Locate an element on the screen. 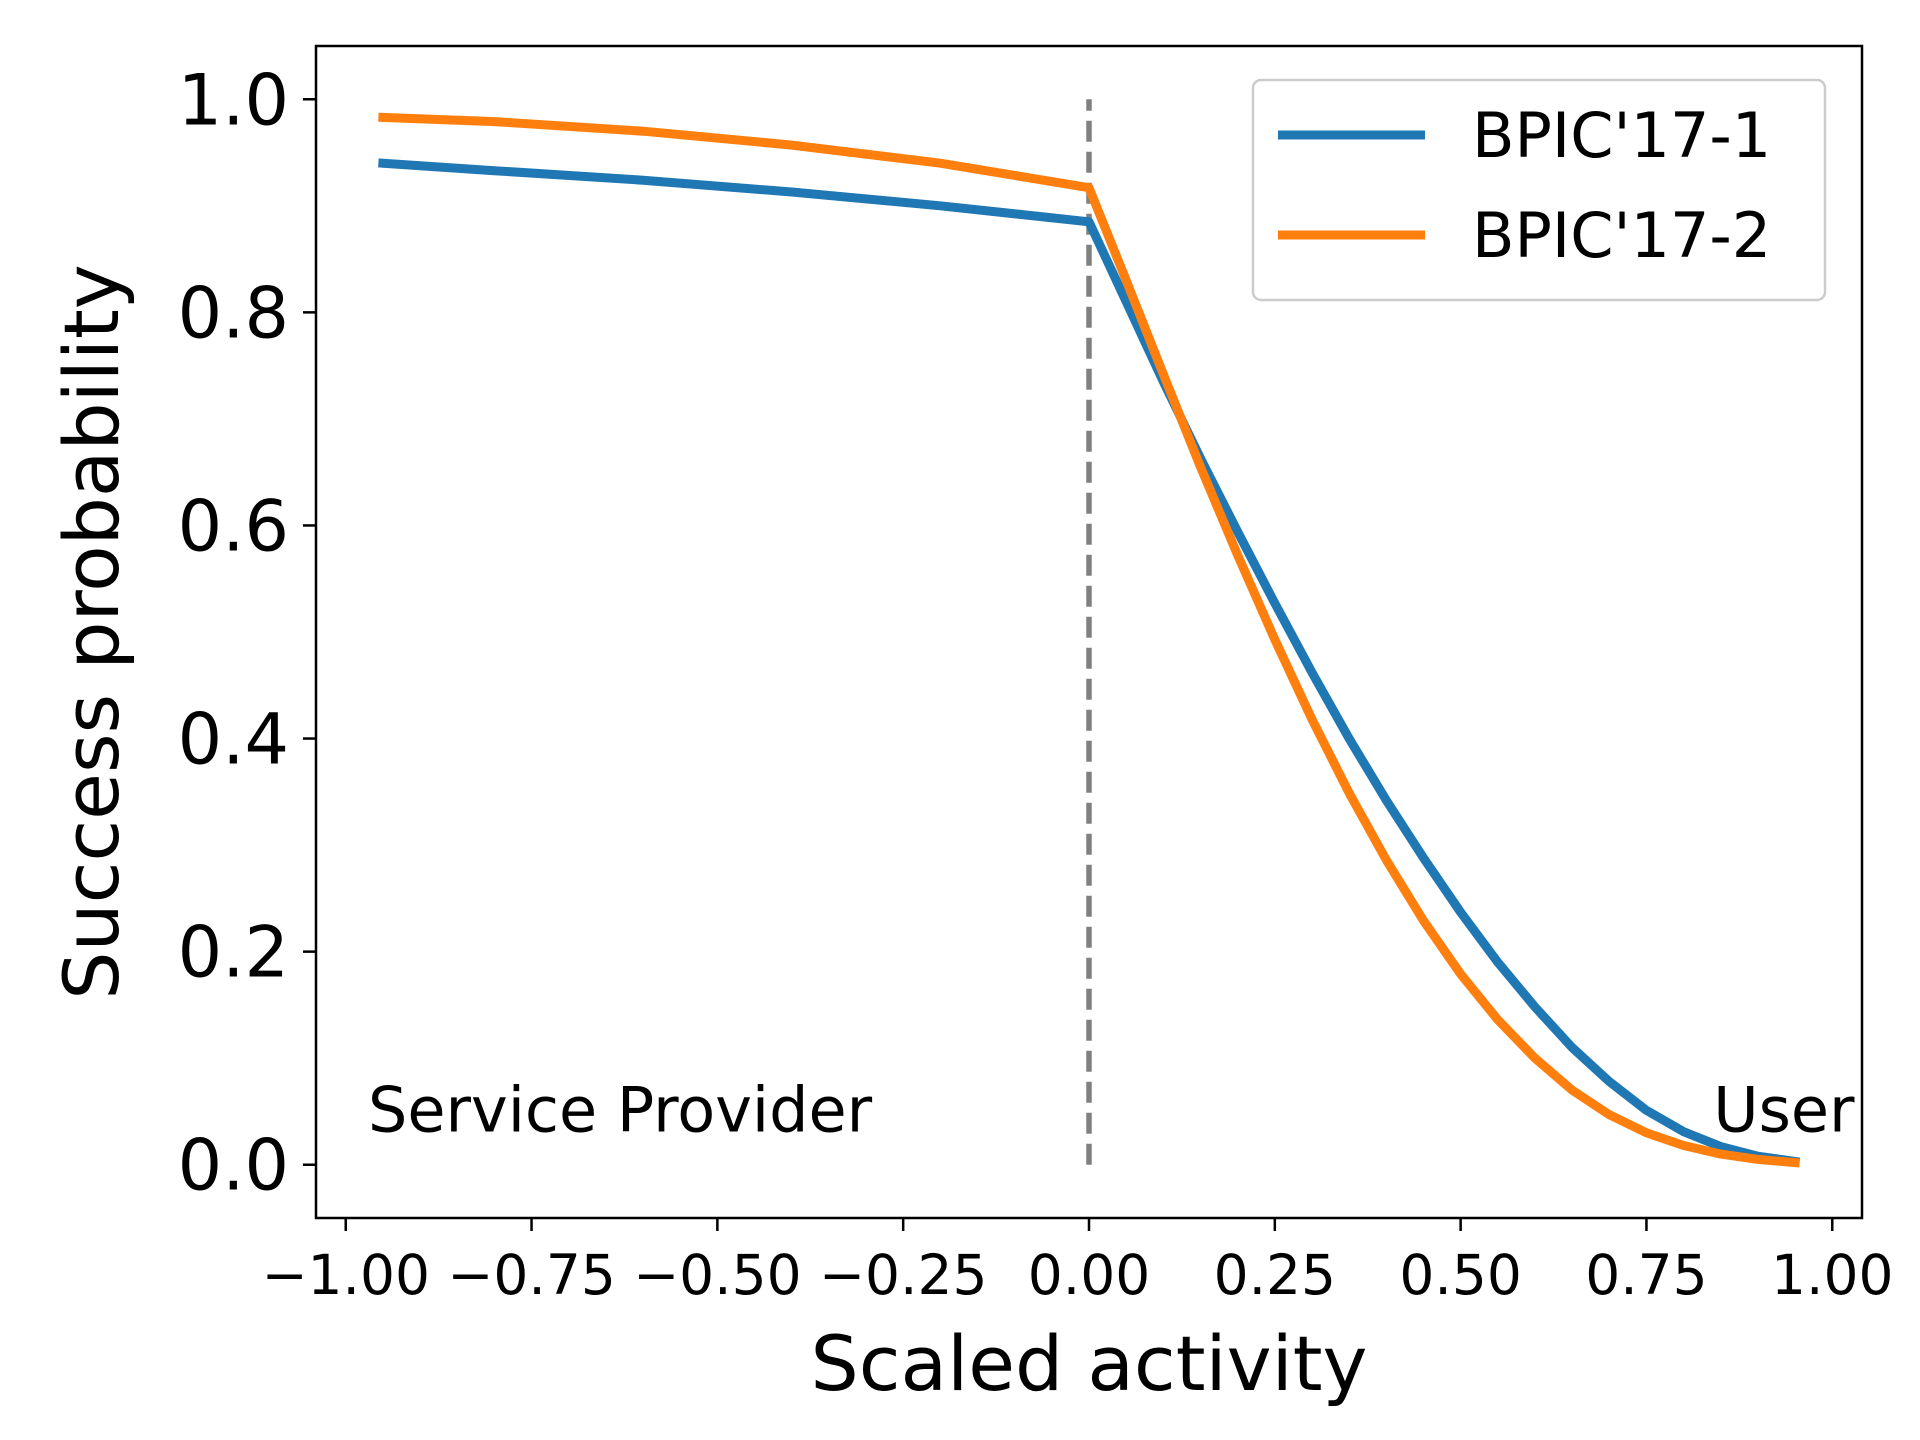 This screenshot has width=1920, height=1440. y-tick-label: 0.0 is located at coordinates (233, 1166).